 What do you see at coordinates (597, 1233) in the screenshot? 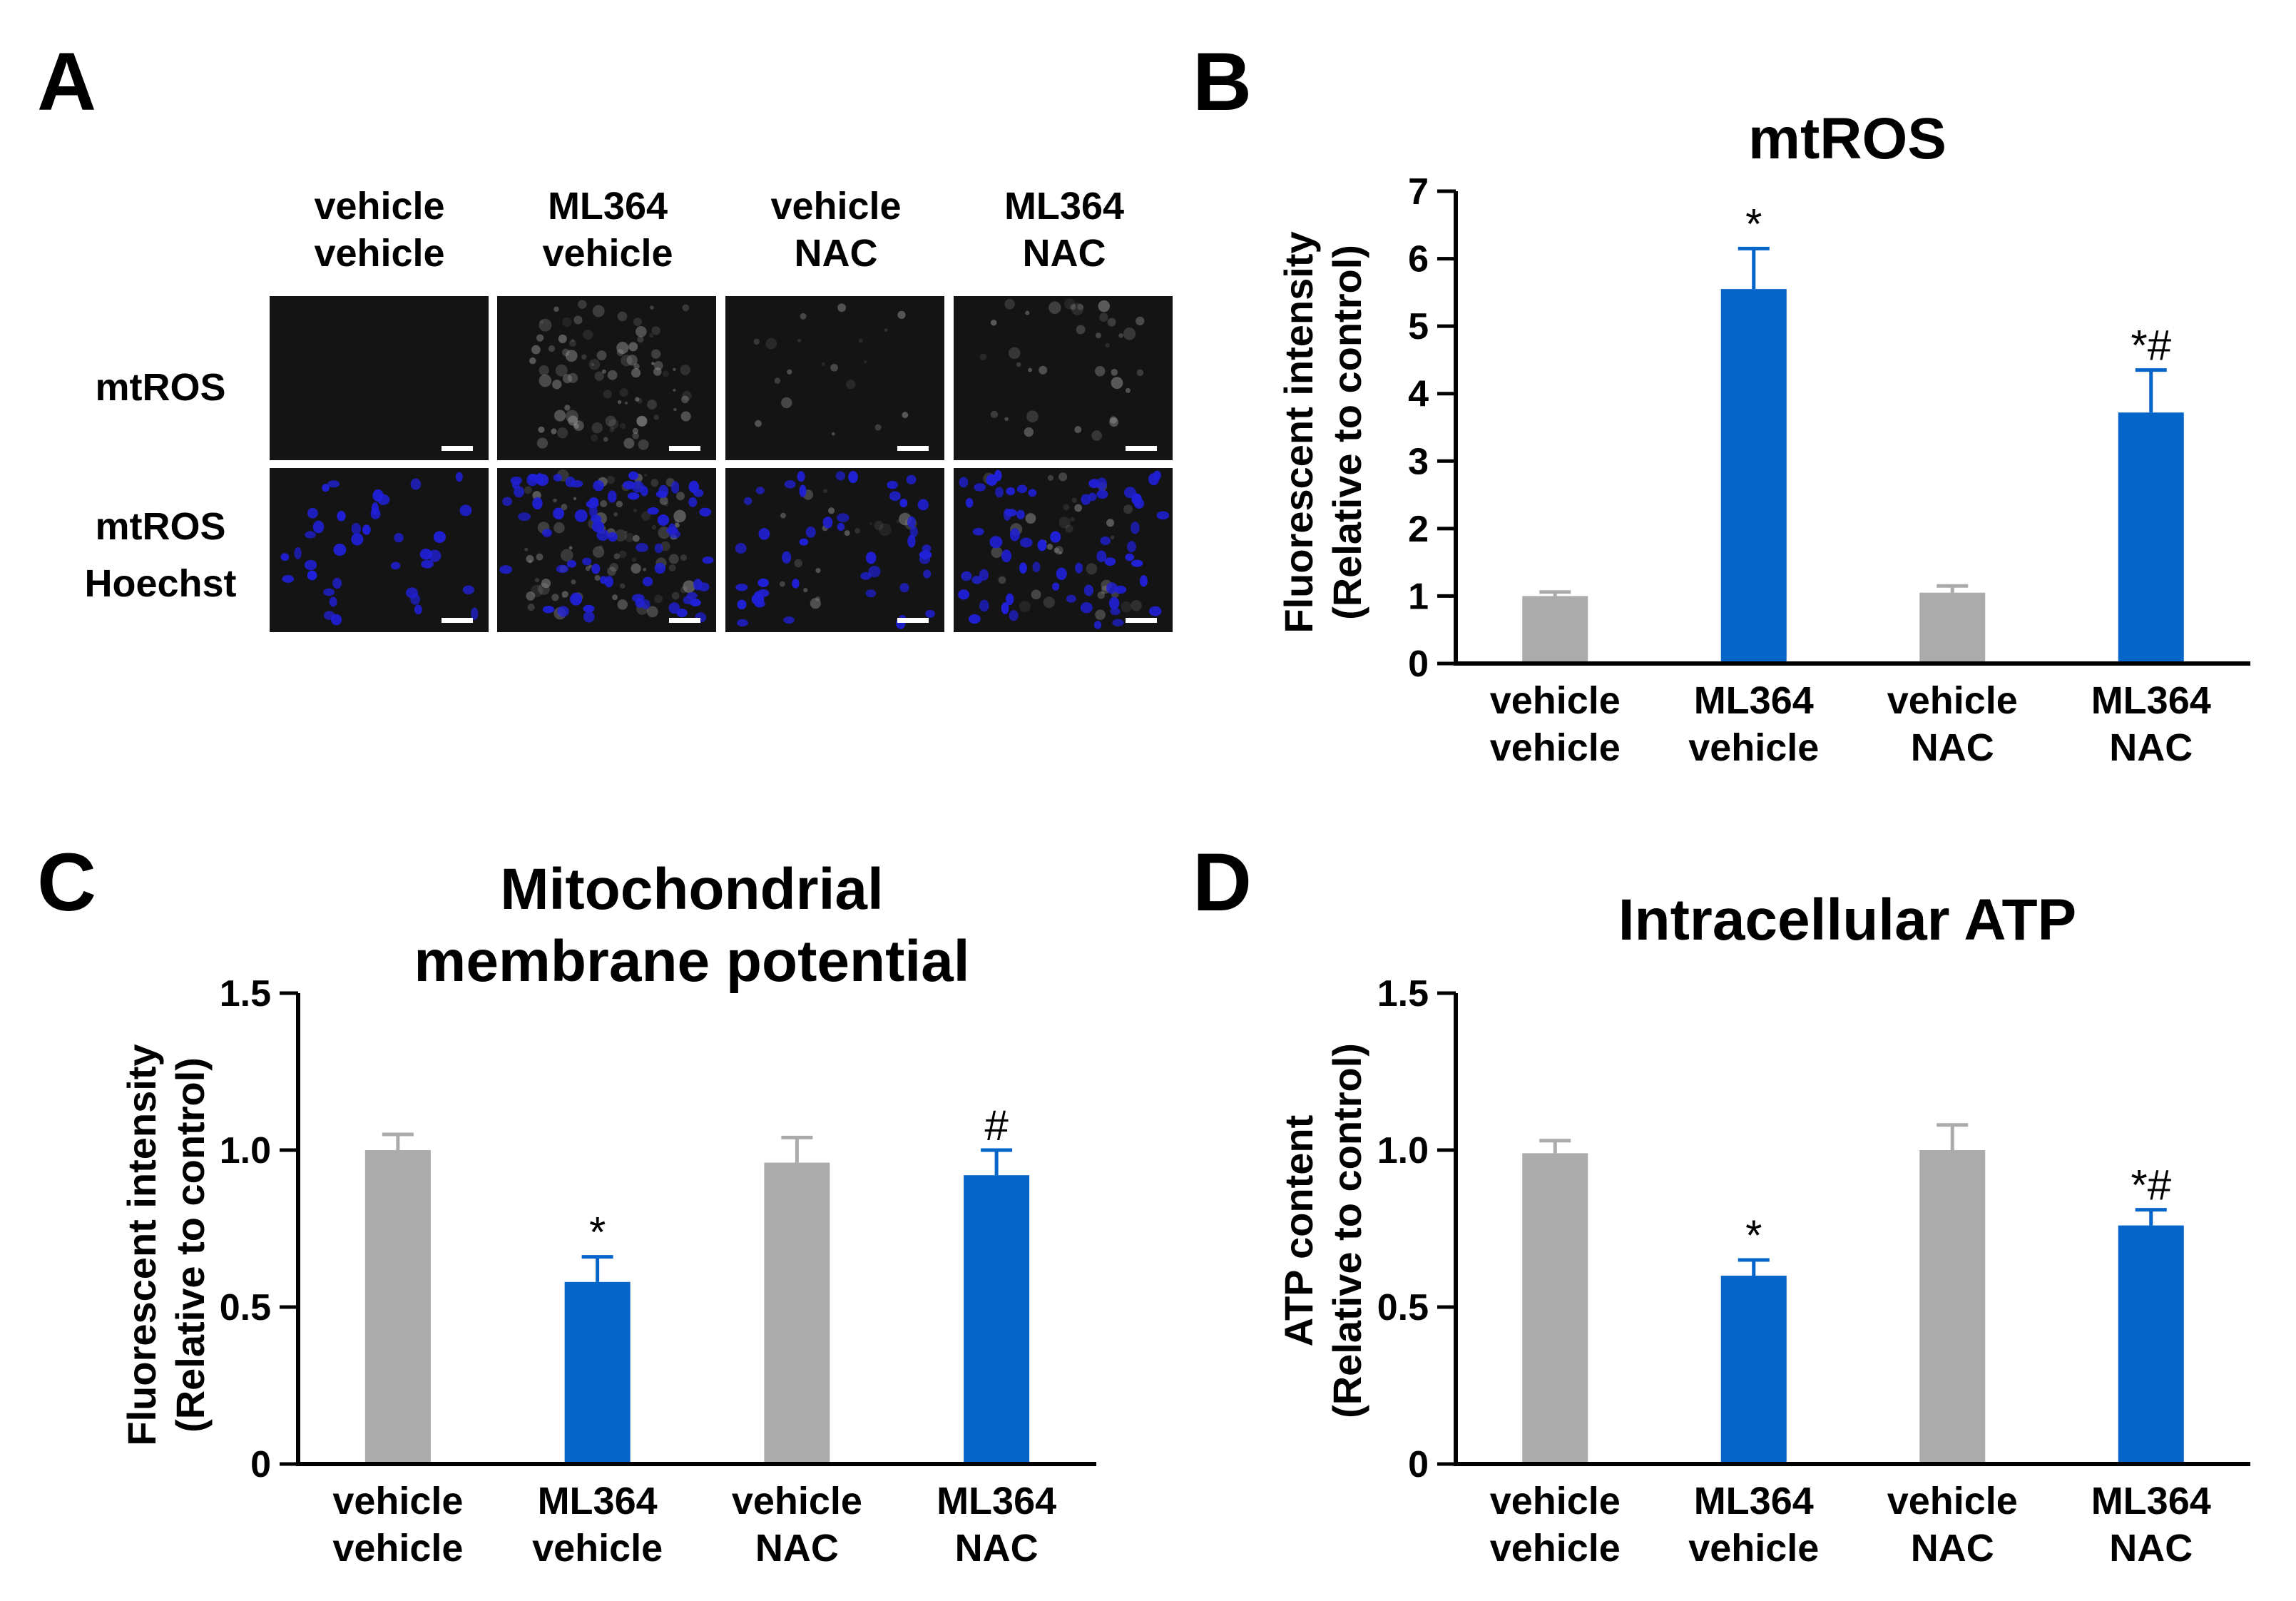
I see `significance-marker: *` at bounding box center [597, 1233].